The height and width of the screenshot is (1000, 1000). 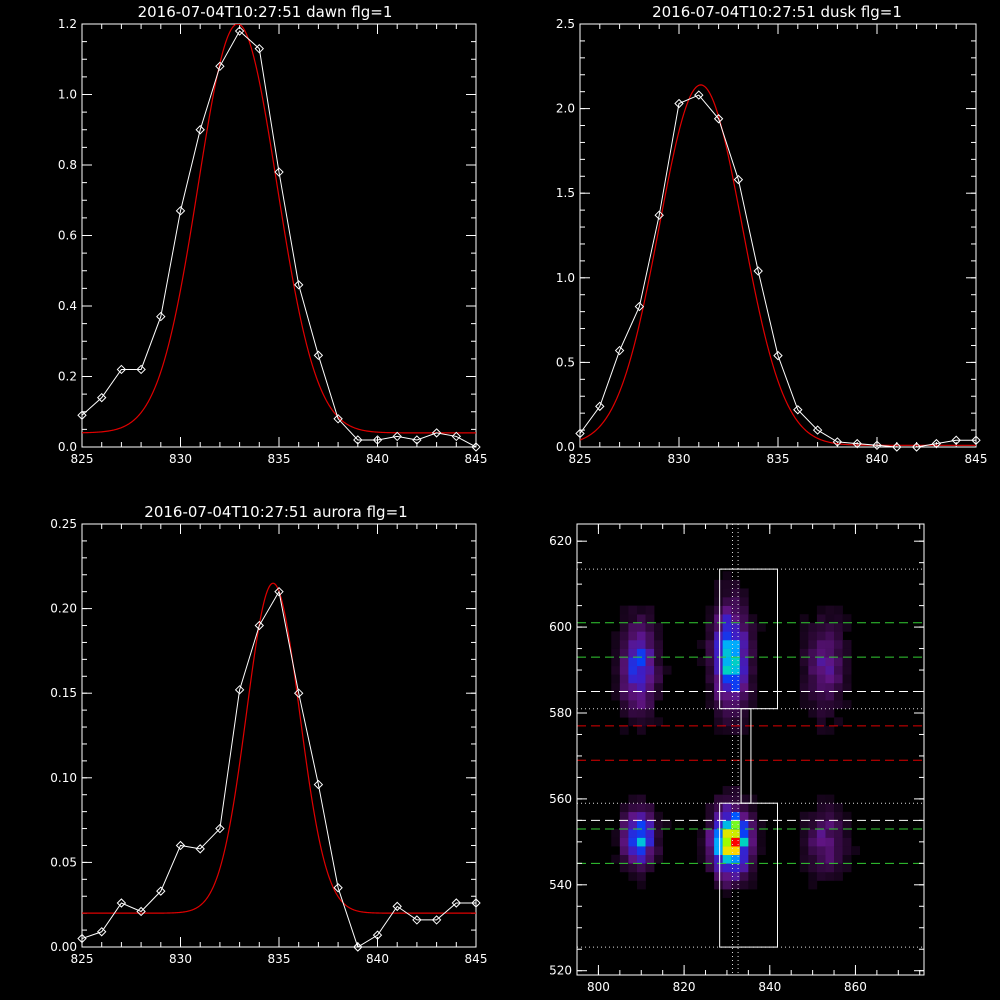 What do you see at coordinates (121, 369) in the screenshot?
I see `dawn-data-point` at bounding box center [121, 369].